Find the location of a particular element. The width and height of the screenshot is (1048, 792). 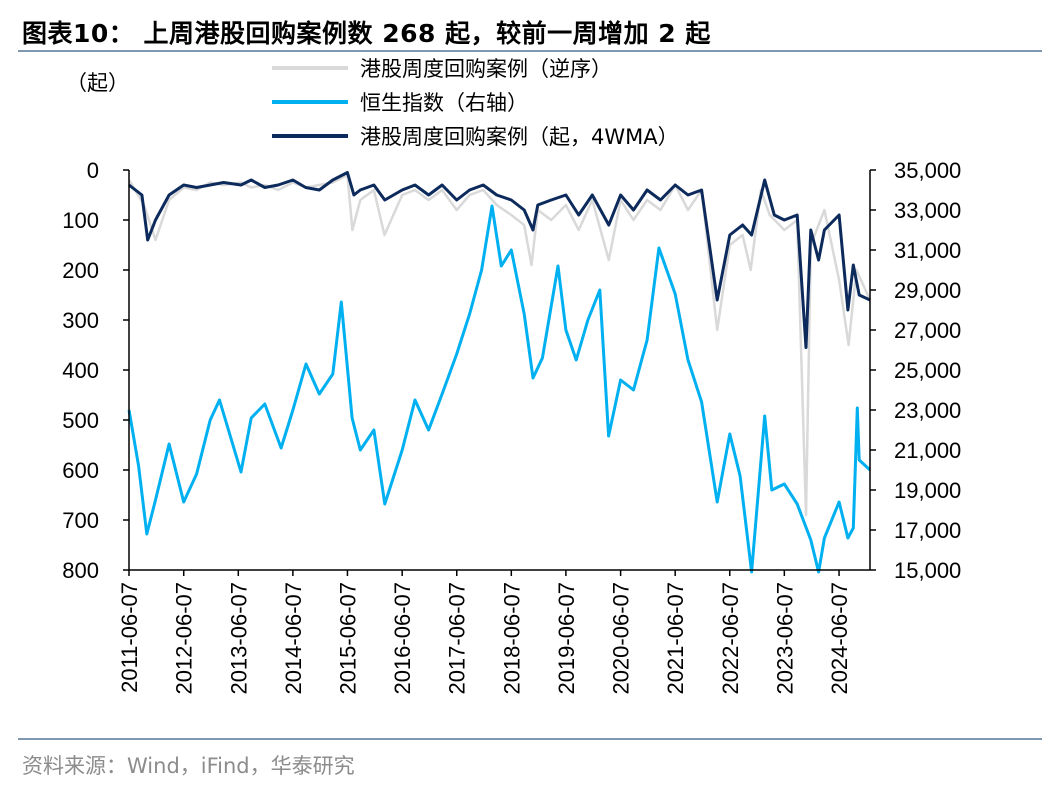

x-tick-label: 2016-06-07 is located at coordinates (402, 638).